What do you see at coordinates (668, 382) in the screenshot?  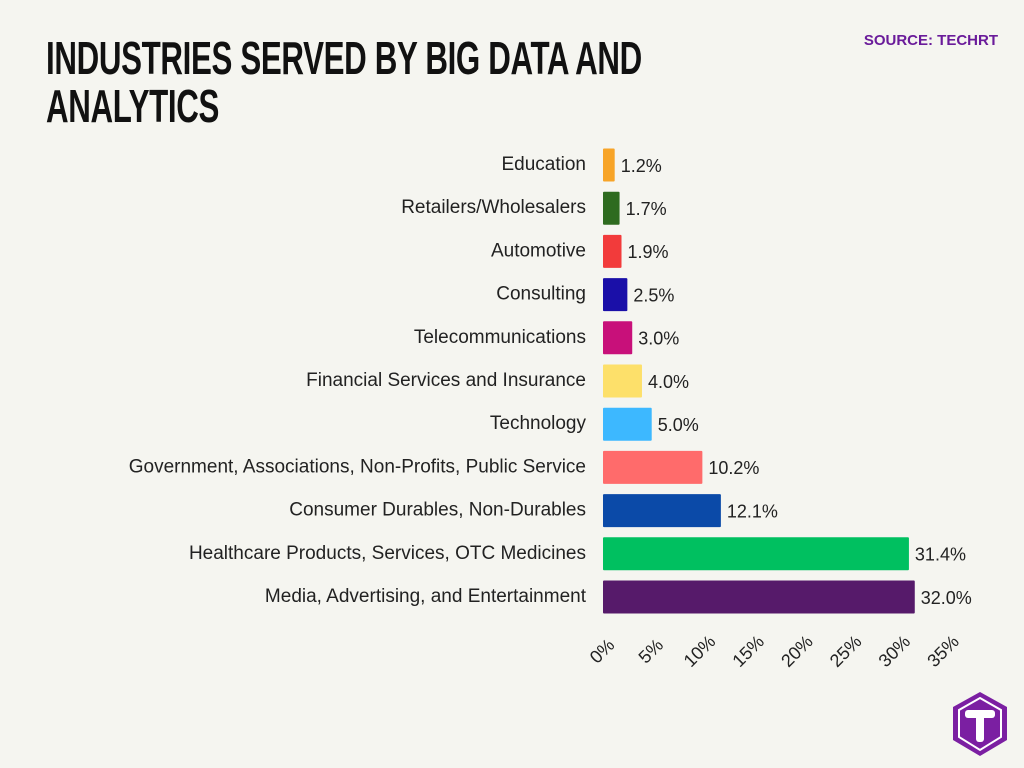 I see `value-label: 4.0%` at bounding box center [668, 382].